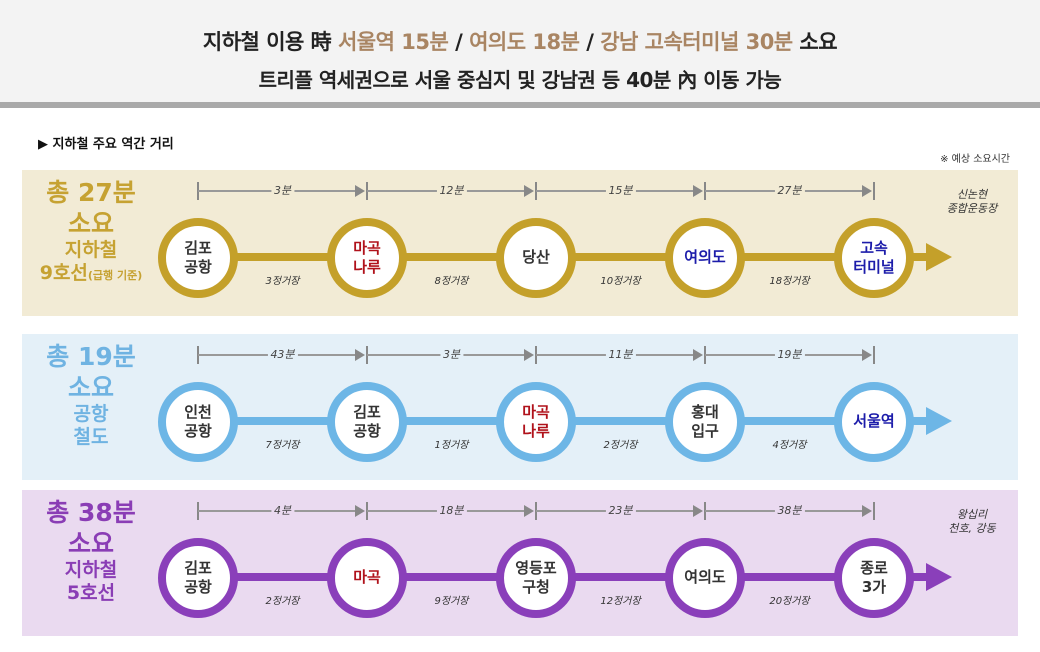  Describe the element at coordinates (696, 42) in the screenshot. I see `header-highlight: 강남 고속터미널 30분` at that location.